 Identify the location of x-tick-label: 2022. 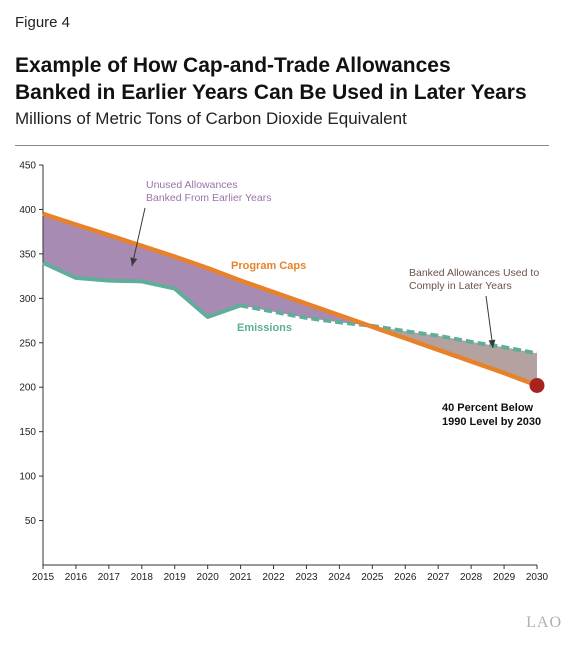
(273, 577).